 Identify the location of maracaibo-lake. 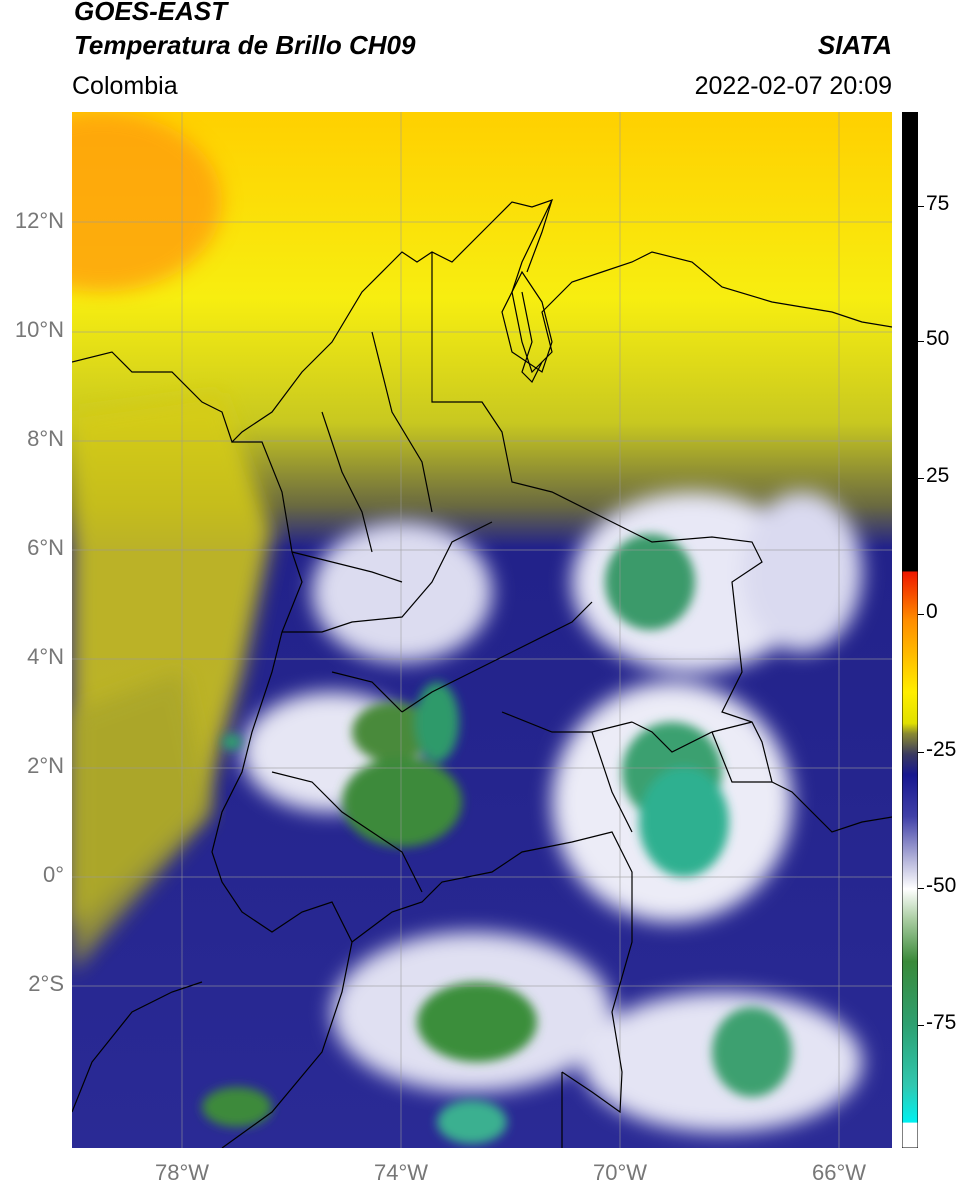
(527, 321).